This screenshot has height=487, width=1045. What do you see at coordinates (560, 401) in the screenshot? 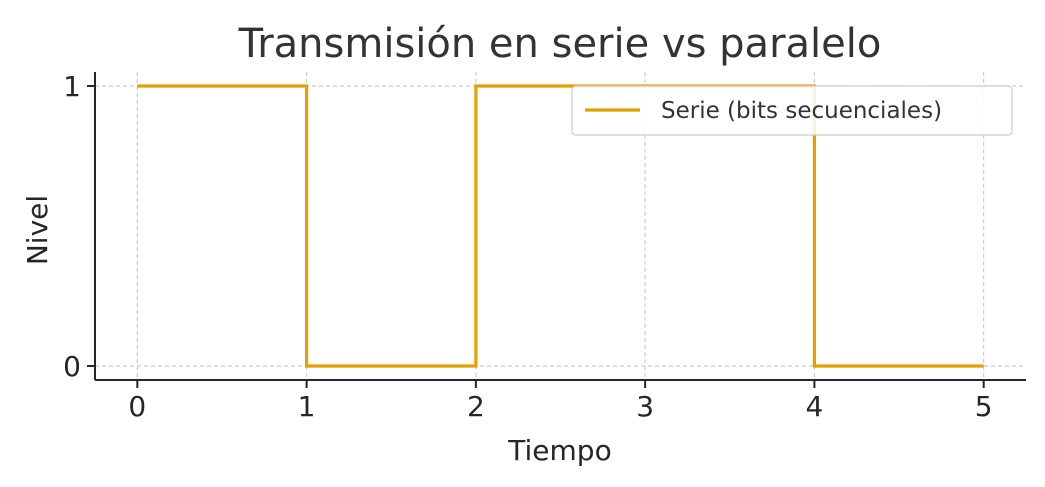
I see `x-ticks: 0 1 2 3 4 5` at bounding box center [560, 401].